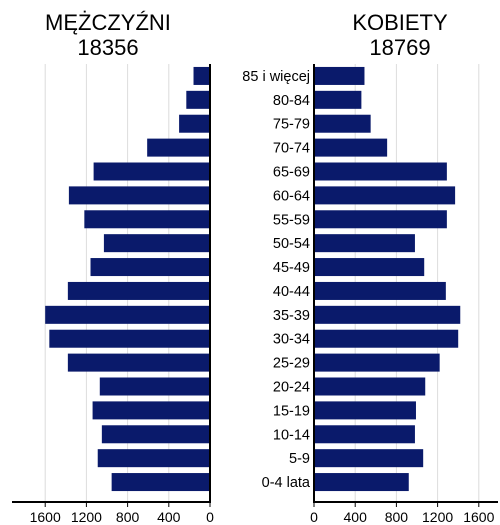 This screenshot has width=500, height=525. Describe the element at coordinates (108, 47) in the screenshot. I see `male-total: 18356` at that location.